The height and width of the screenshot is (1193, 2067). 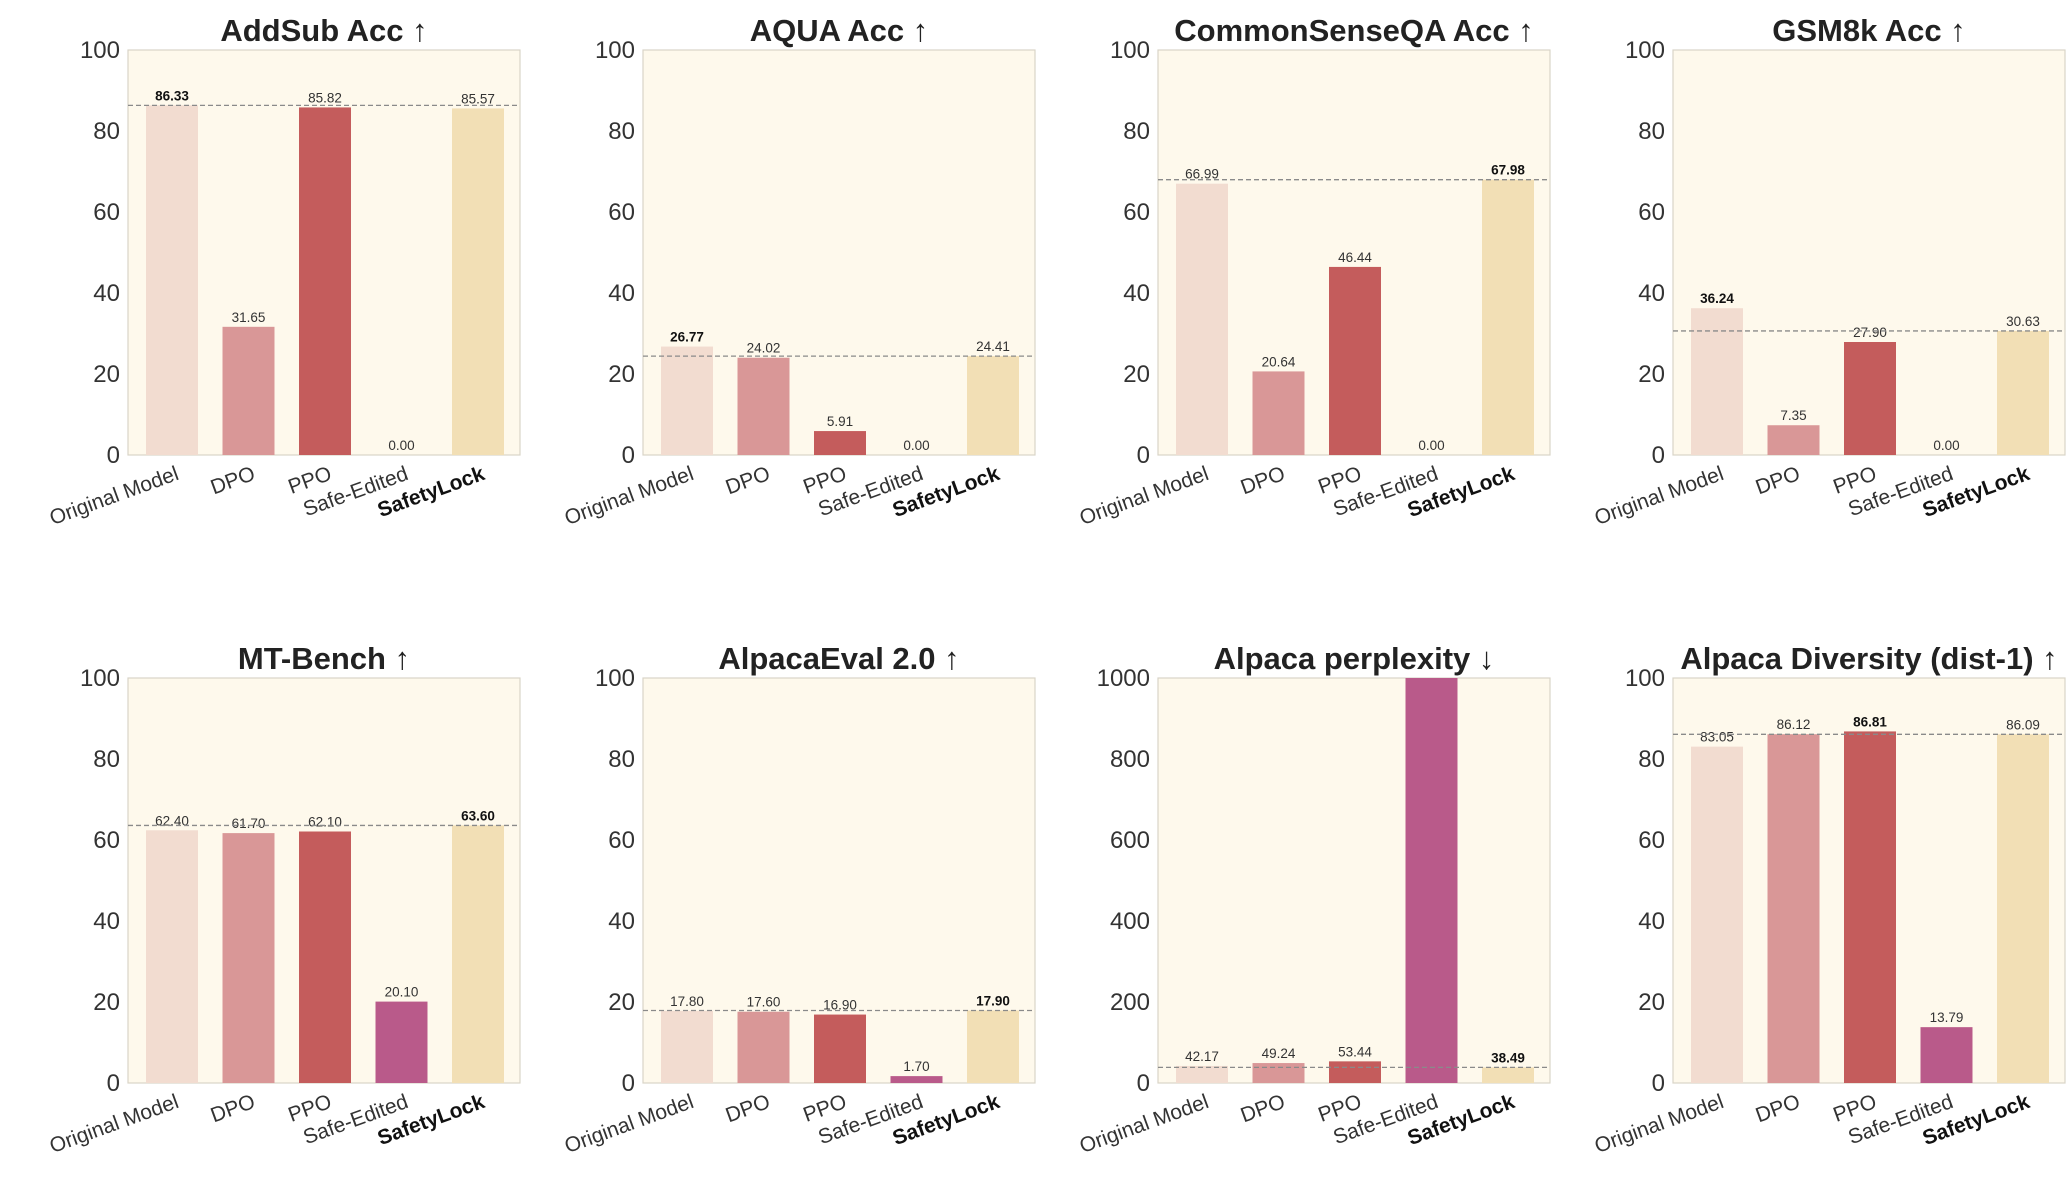 I want to click on data-label: 86.09, so click(x=2023, y=724).